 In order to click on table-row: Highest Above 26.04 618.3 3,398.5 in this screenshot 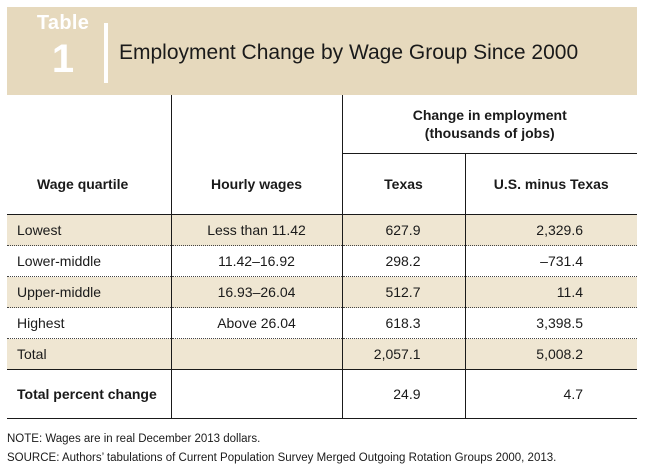, I will do `click(322, 323)`.